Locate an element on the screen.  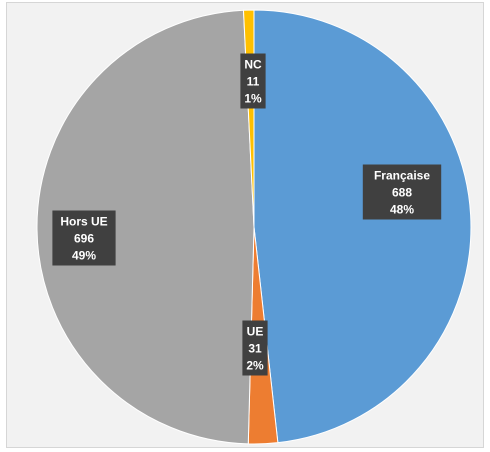
data-label-hors-ue: Hors UE 696 49% is located at coordinates (84, 238).